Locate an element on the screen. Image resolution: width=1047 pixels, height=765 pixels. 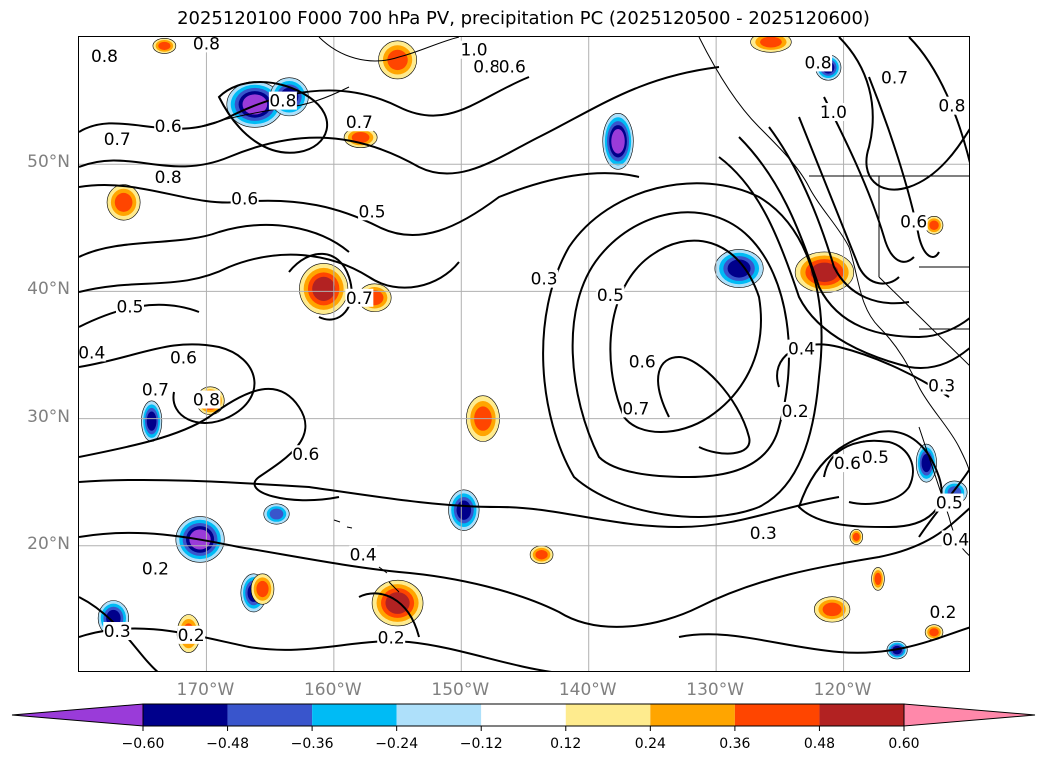
colorbar is located at coordinates (523, 717).